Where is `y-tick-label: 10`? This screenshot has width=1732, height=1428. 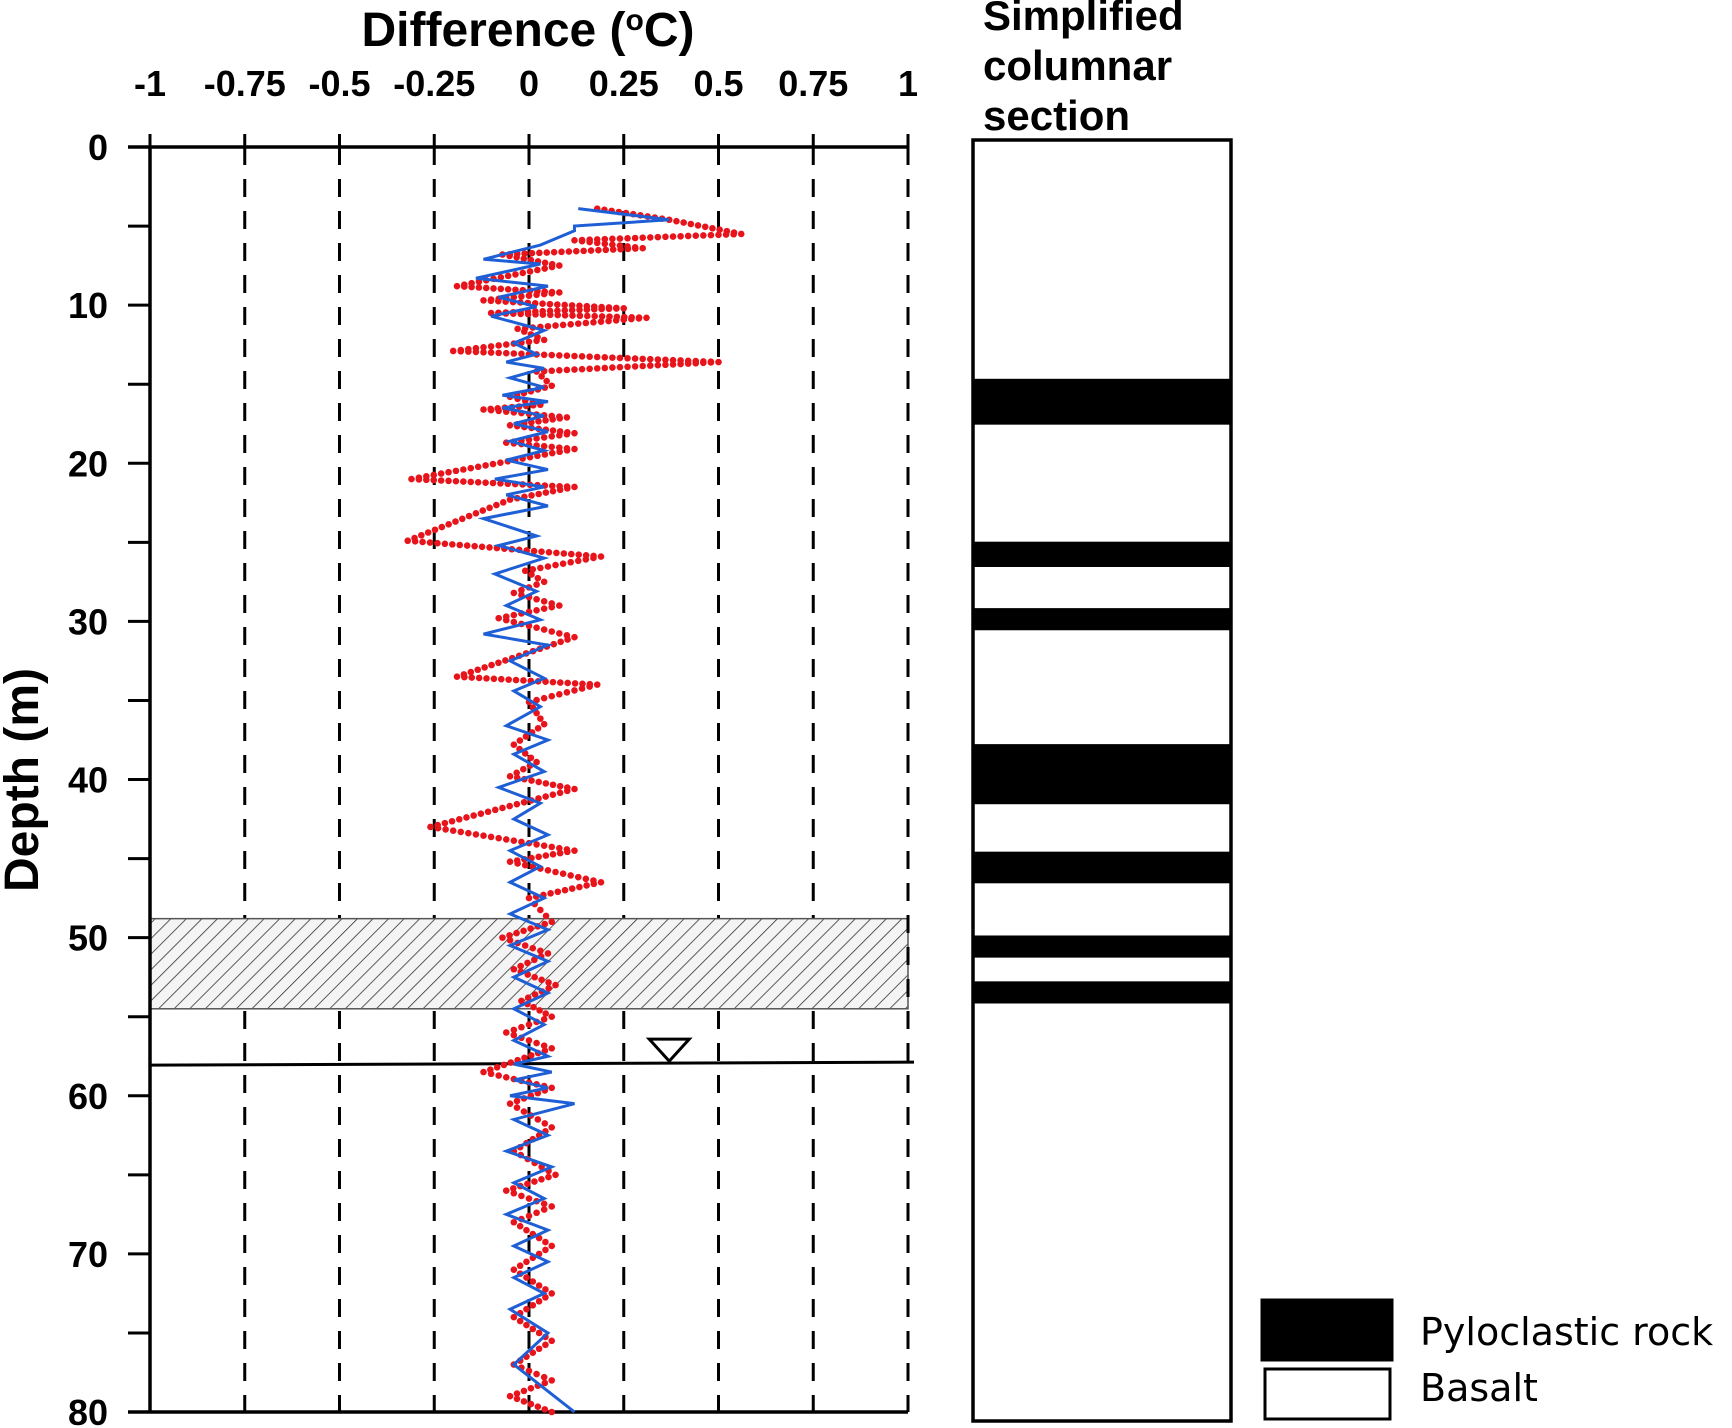
y-tick-label: 10 is located at coordinates (88, 305).